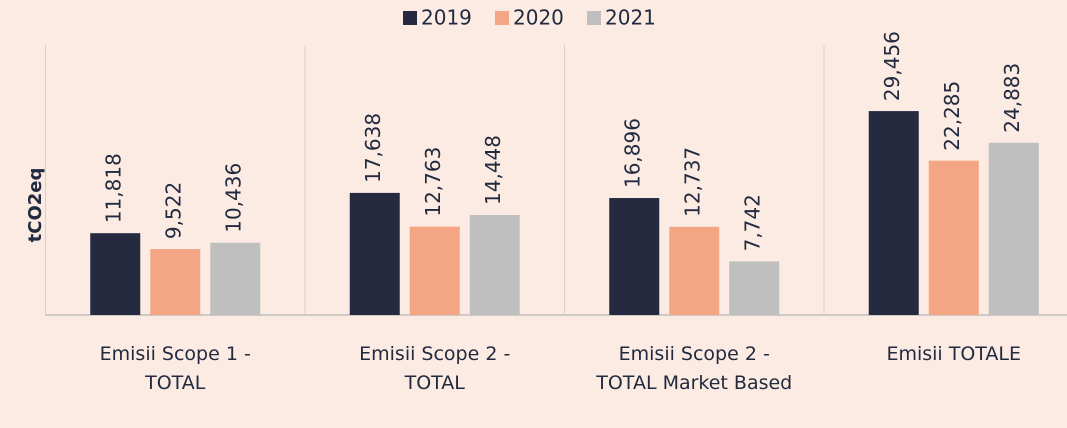 This screenshot has height=428, width=1067. Describe the element at coordinates (633, 153) in the screenshot. I see `data-label: 16,896` at that location.